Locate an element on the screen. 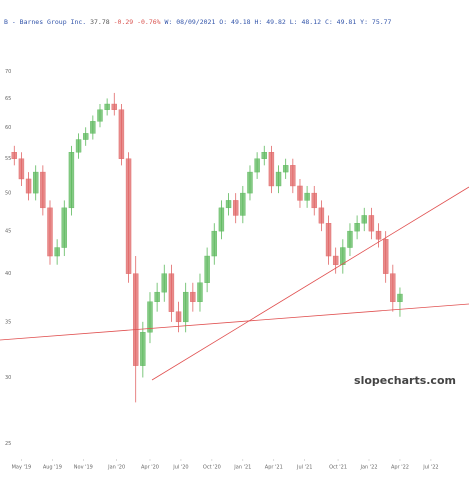 The width and height of the screenshot is (469, 484). price-change: -0.29 -0.76% is located at coordinates (137, 22).